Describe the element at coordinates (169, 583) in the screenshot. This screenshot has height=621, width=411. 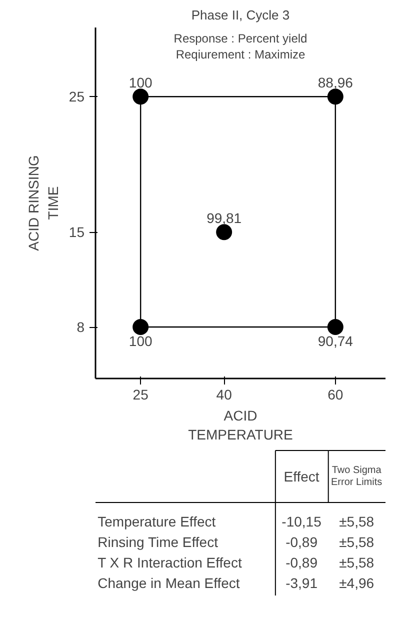
I see `text: Change in Mean Effect` at that location.